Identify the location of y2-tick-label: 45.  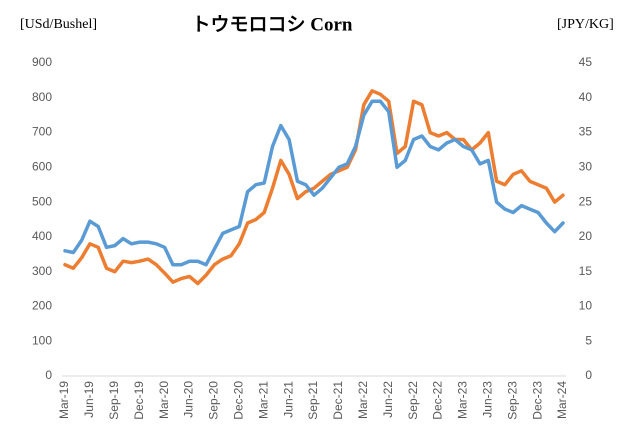
(586, 62).